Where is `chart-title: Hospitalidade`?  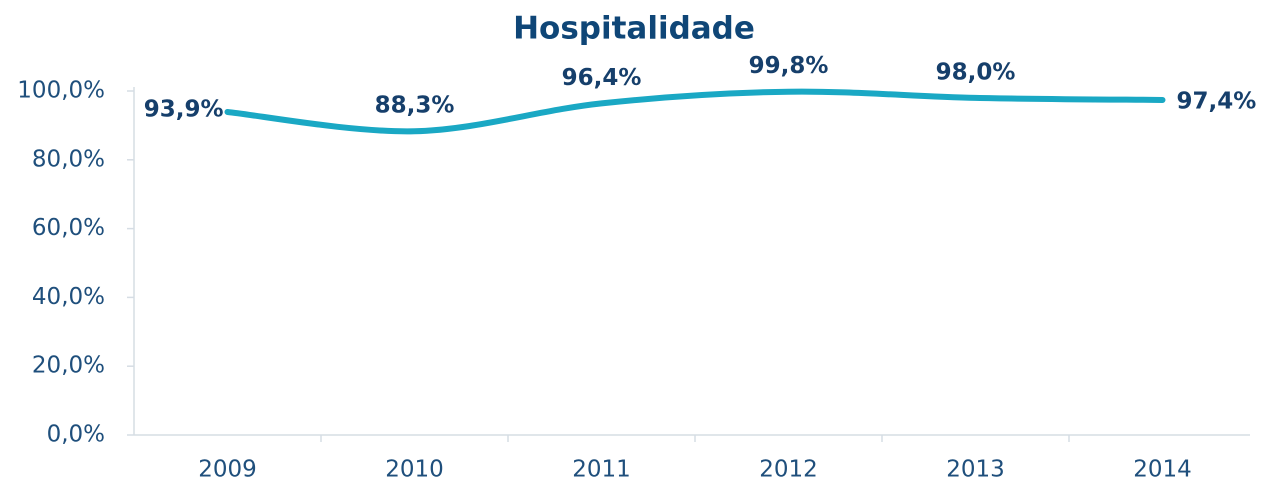 chart-title: Hospitalidade is located at coordinates (634, 29).